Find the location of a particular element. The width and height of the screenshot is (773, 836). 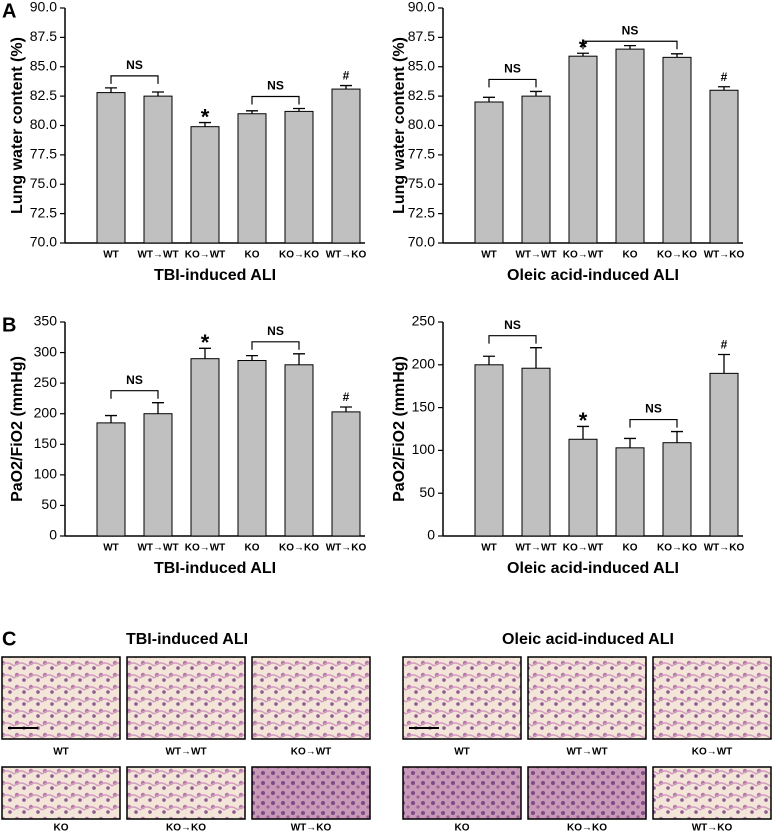

y-tick-label: 300 is located at coordinates (46, 351).